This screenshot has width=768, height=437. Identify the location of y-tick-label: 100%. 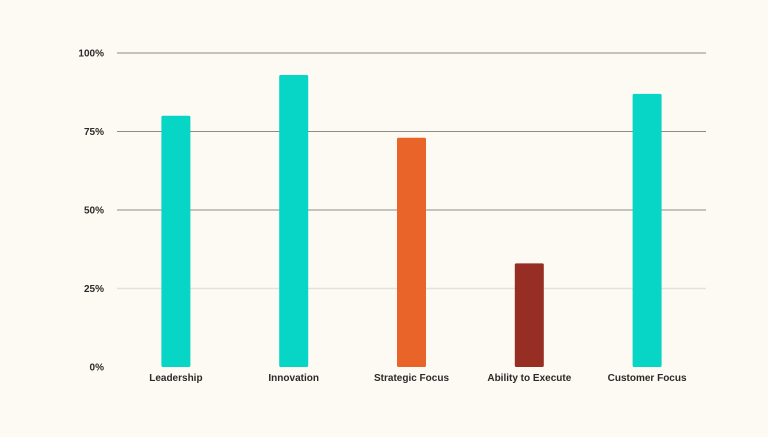
(91, 54).